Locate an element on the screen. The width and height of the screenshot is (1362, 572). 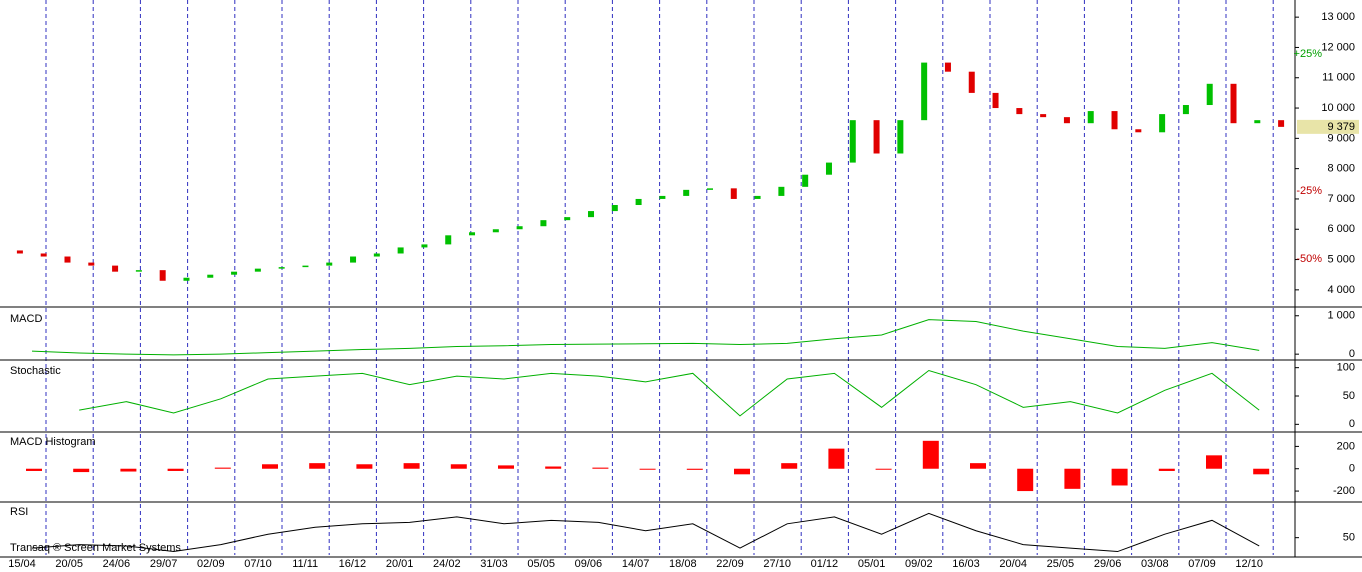
x-tick-label: 25/05 is located at coordinates (1061, 564).